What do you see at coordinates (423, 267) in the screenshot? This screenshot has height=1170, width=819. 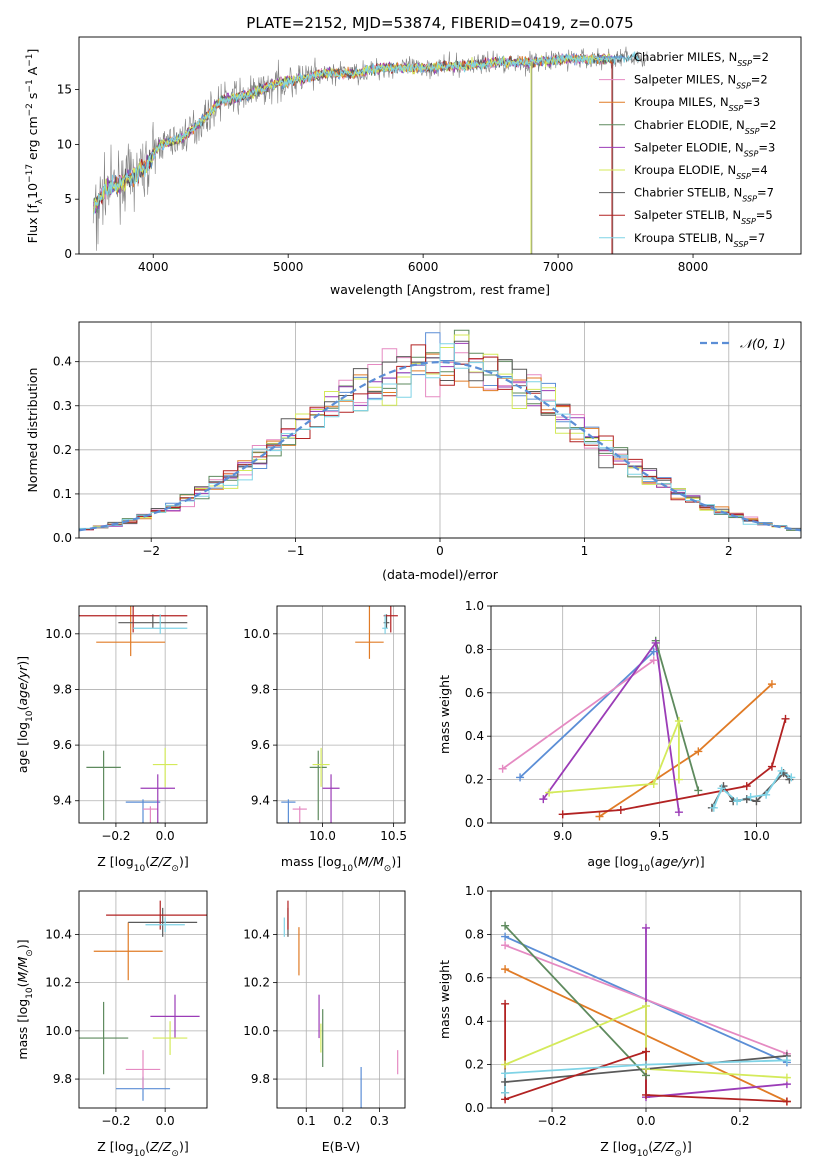 I see `x-tick-label: 6000` at bounding box center [423, 267].